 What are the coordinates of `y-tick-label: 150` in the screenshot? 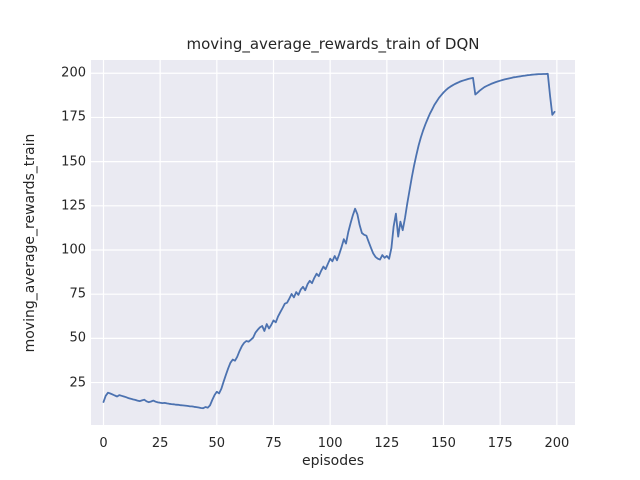 It's located at (73, 162).